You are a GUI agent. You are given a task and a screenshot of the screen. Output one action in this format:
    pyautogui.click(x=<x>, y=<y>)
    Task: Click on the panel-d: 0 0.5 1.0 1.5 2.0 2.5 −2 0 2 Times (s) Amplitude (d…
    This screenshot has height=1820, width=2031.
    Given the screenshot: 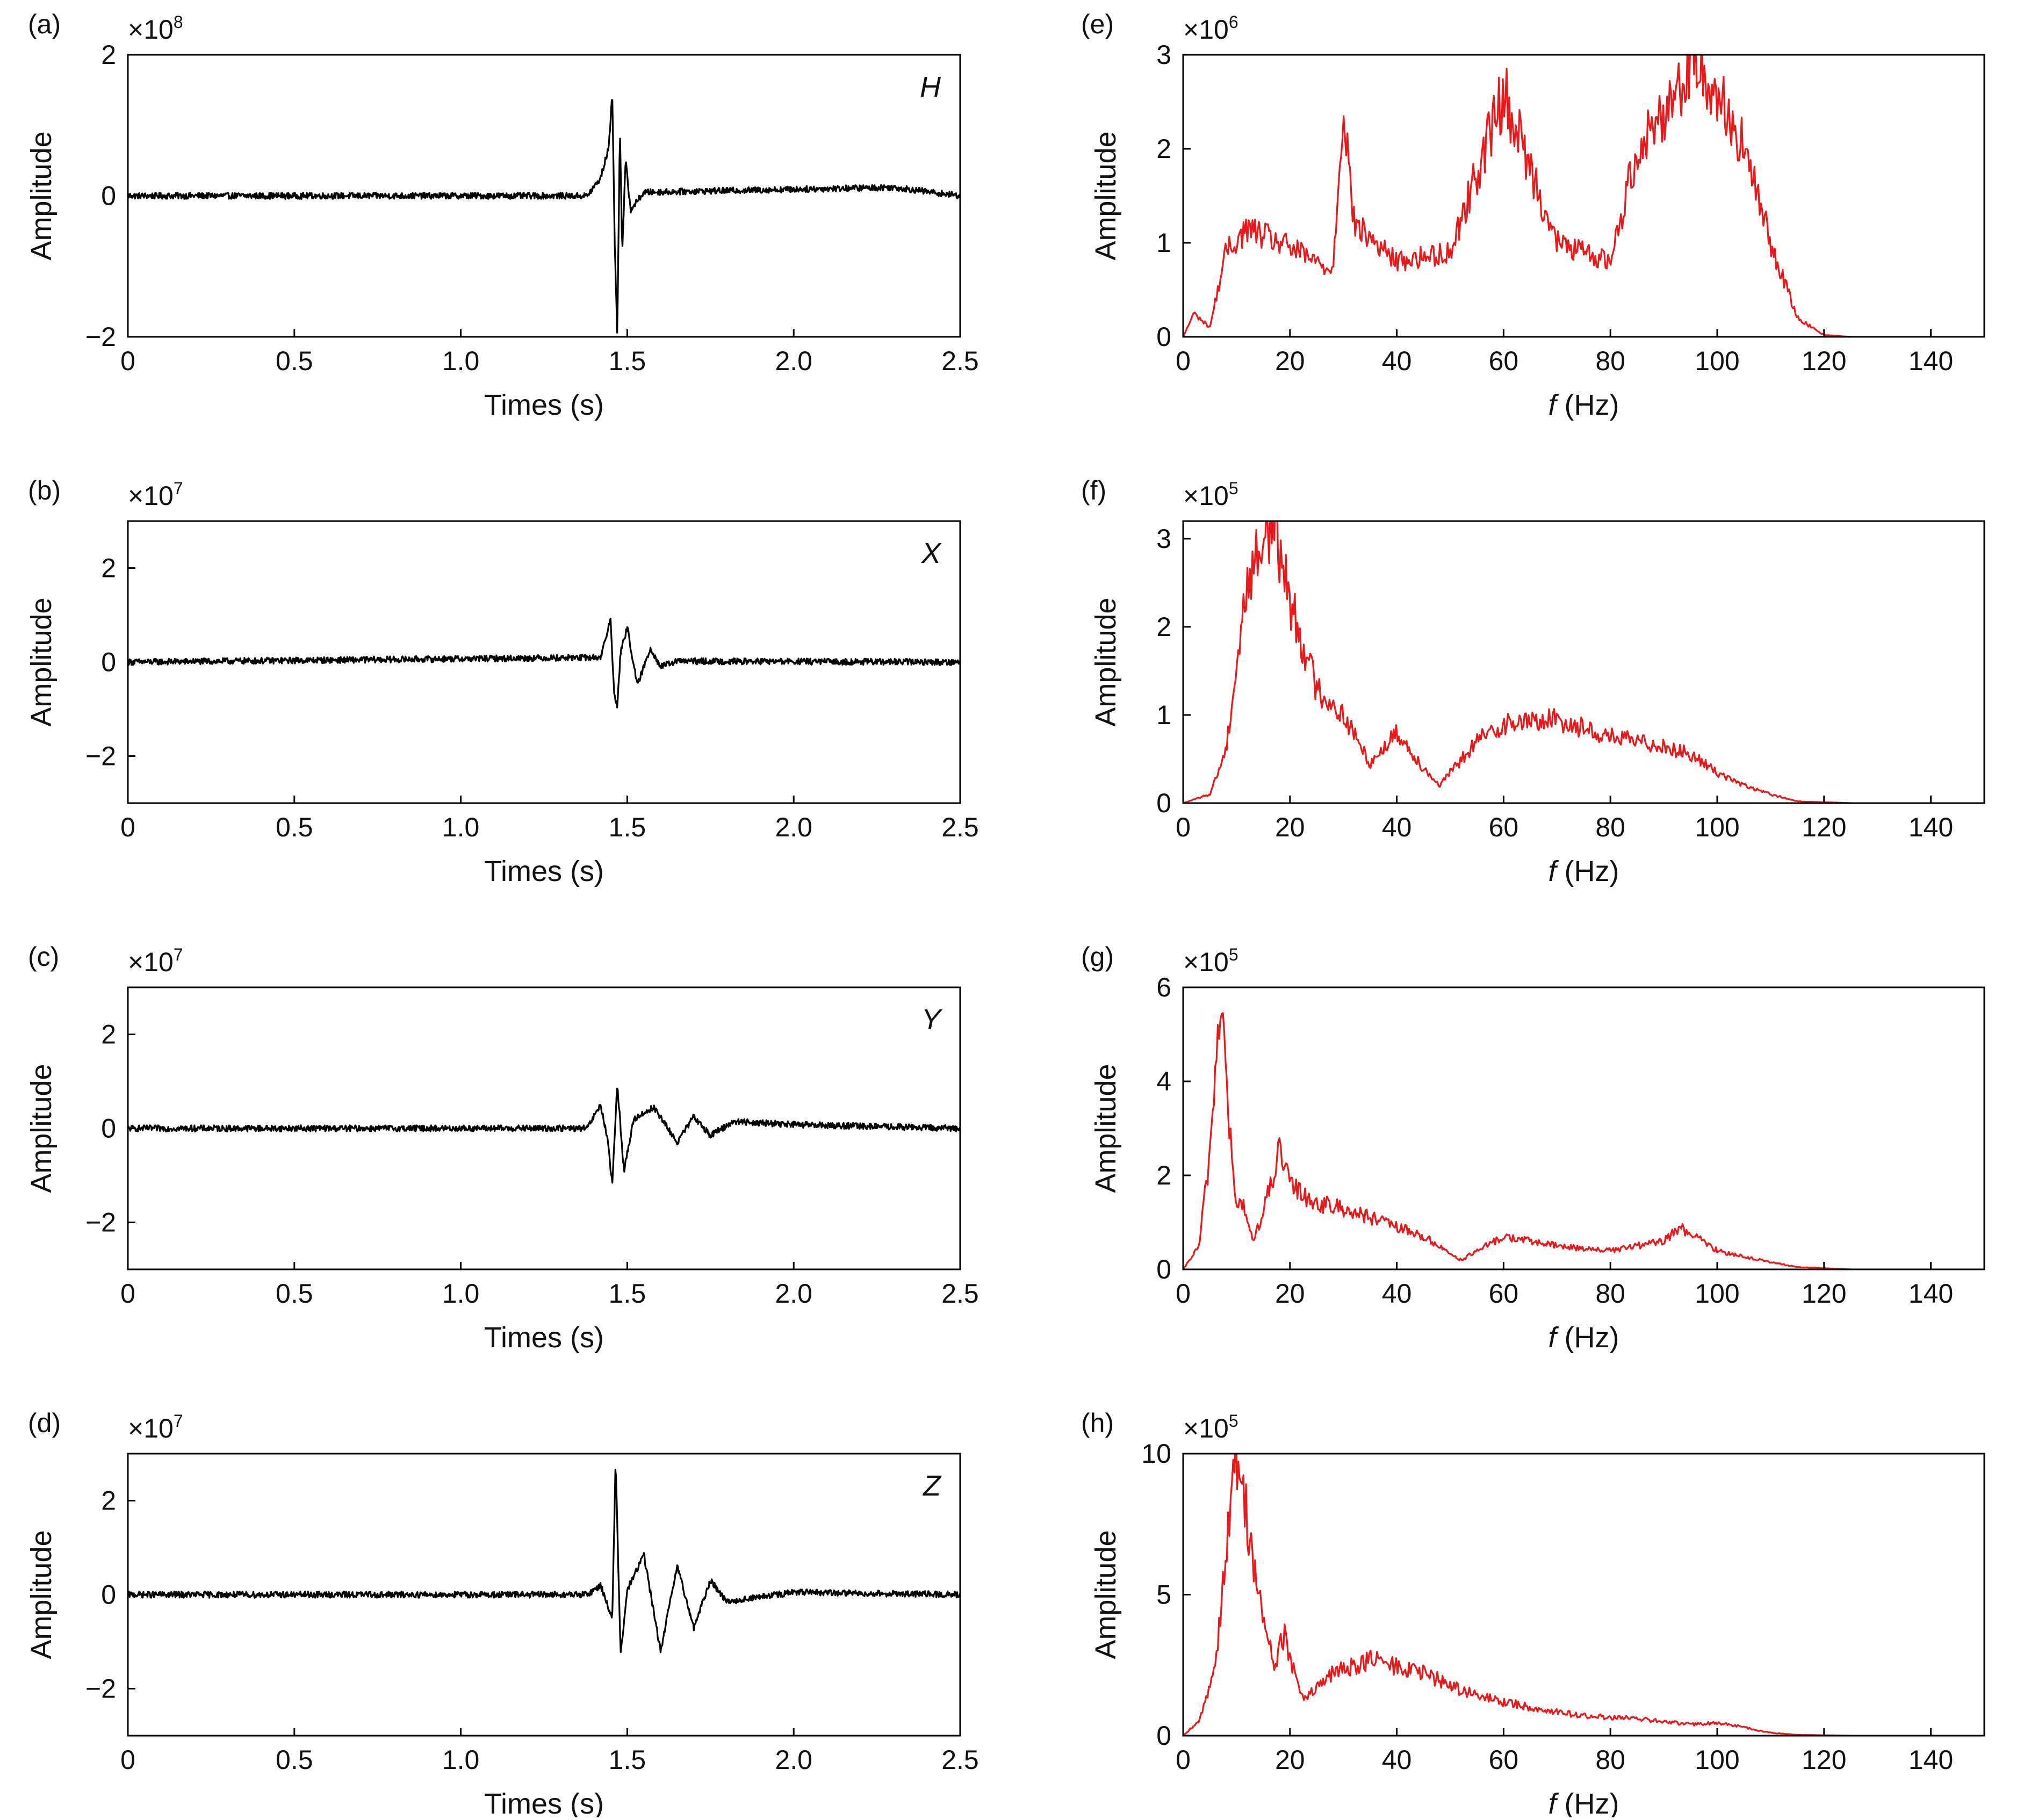 What is the action you would take?
    pyautogui.click(x=502, y=1614)
    